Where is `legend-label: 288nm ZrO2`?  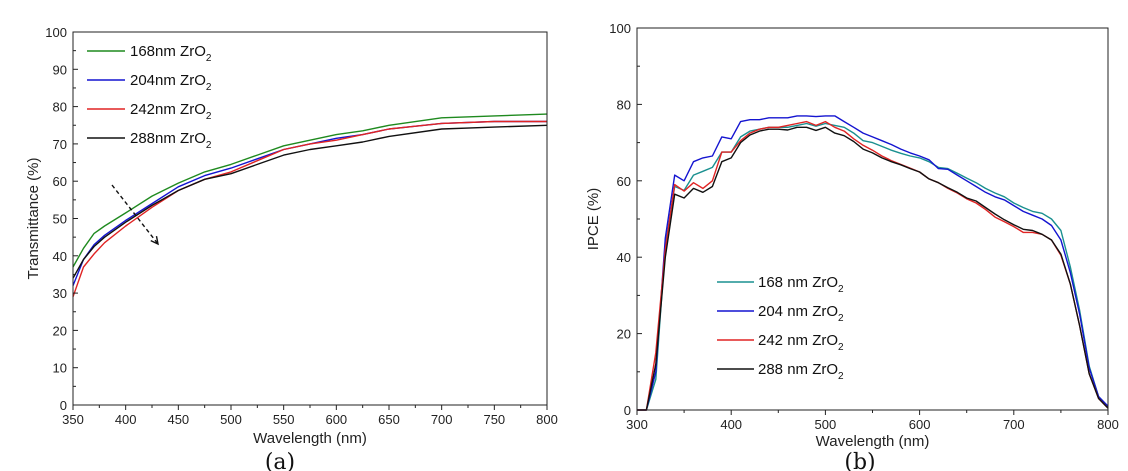 legend-label: 288nm ZrO2 is located at coordinates (171, 140).